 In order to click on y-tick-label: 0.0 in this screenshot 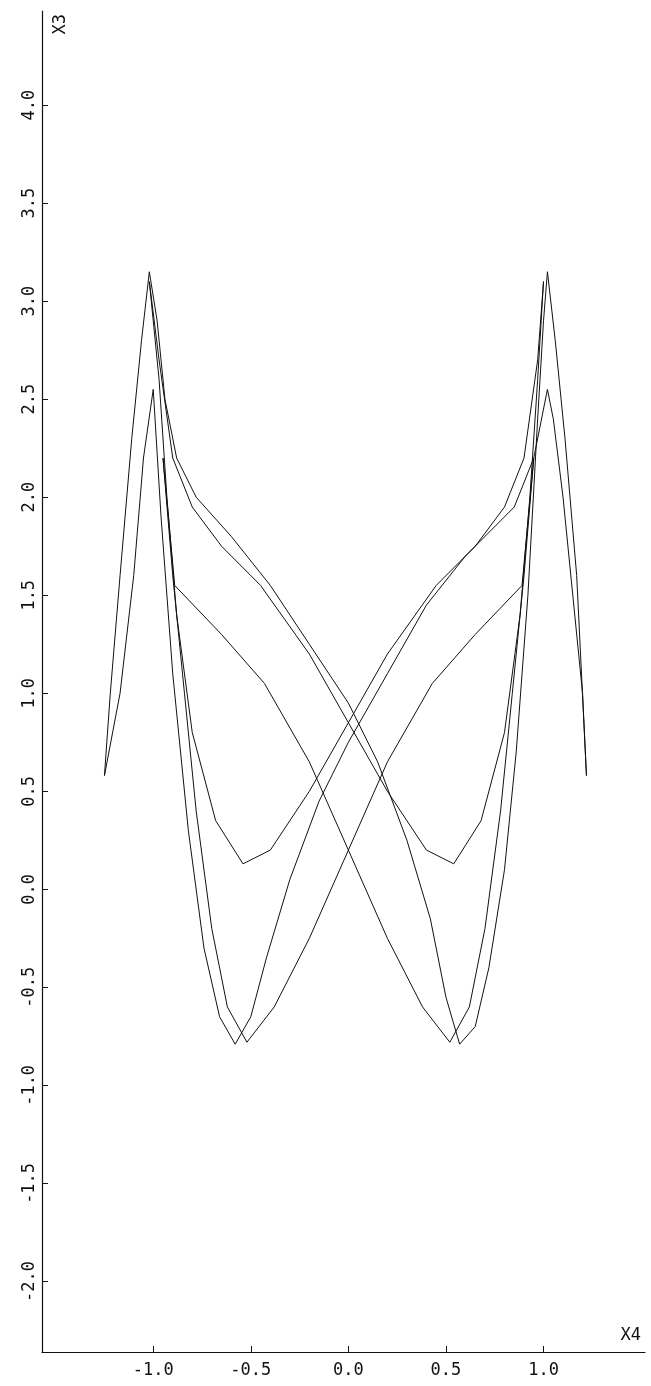, I will do `click(27, 889)`.